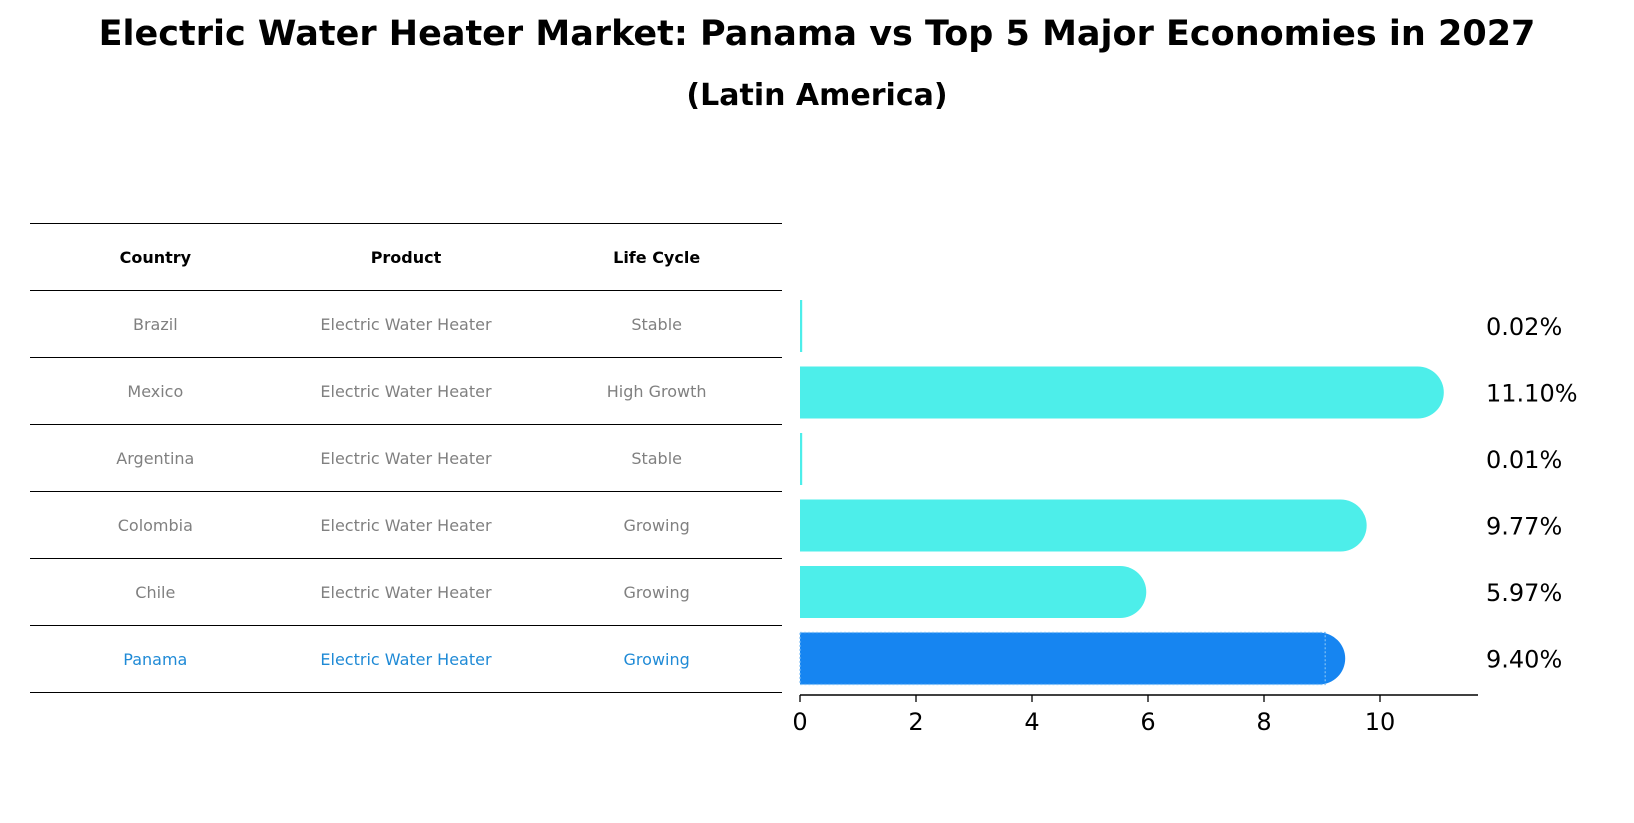 The image size is (1634, 823). What do you see at coordinates (155, 592) in the screenshot?
I see `country-cell: Chile` at bounding box center [155, 592].